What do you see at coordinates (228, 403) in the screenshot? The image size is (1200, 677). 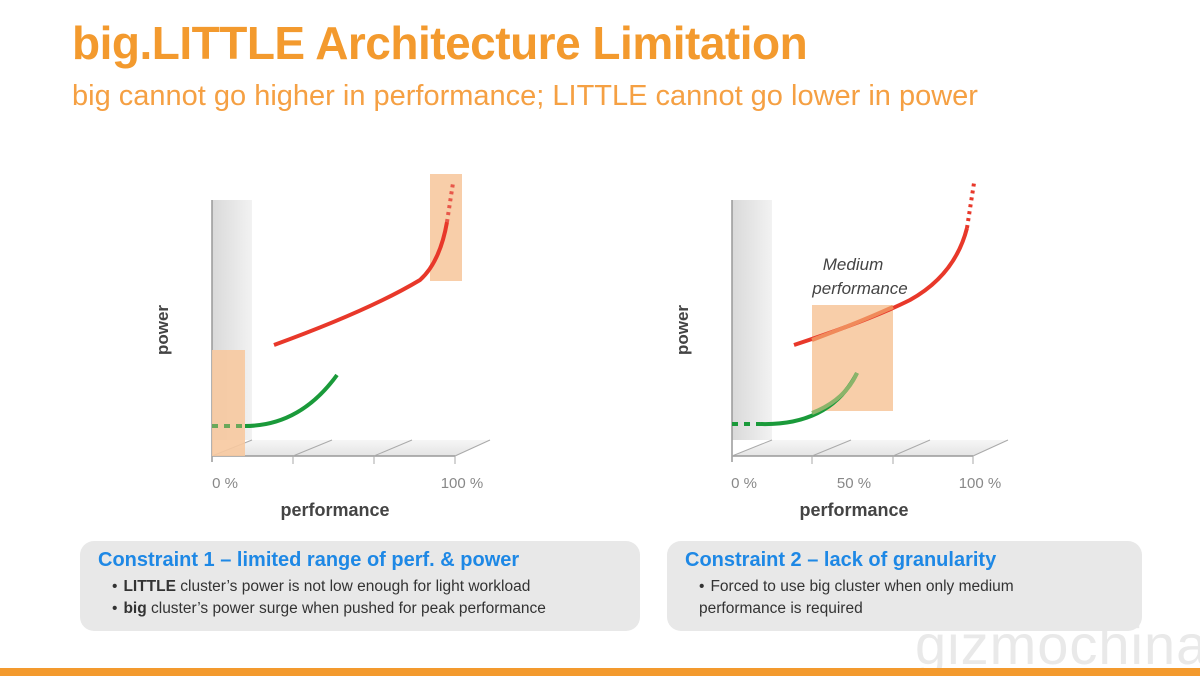 I see `little-limit-highlight` at bounding box center [228, 403].